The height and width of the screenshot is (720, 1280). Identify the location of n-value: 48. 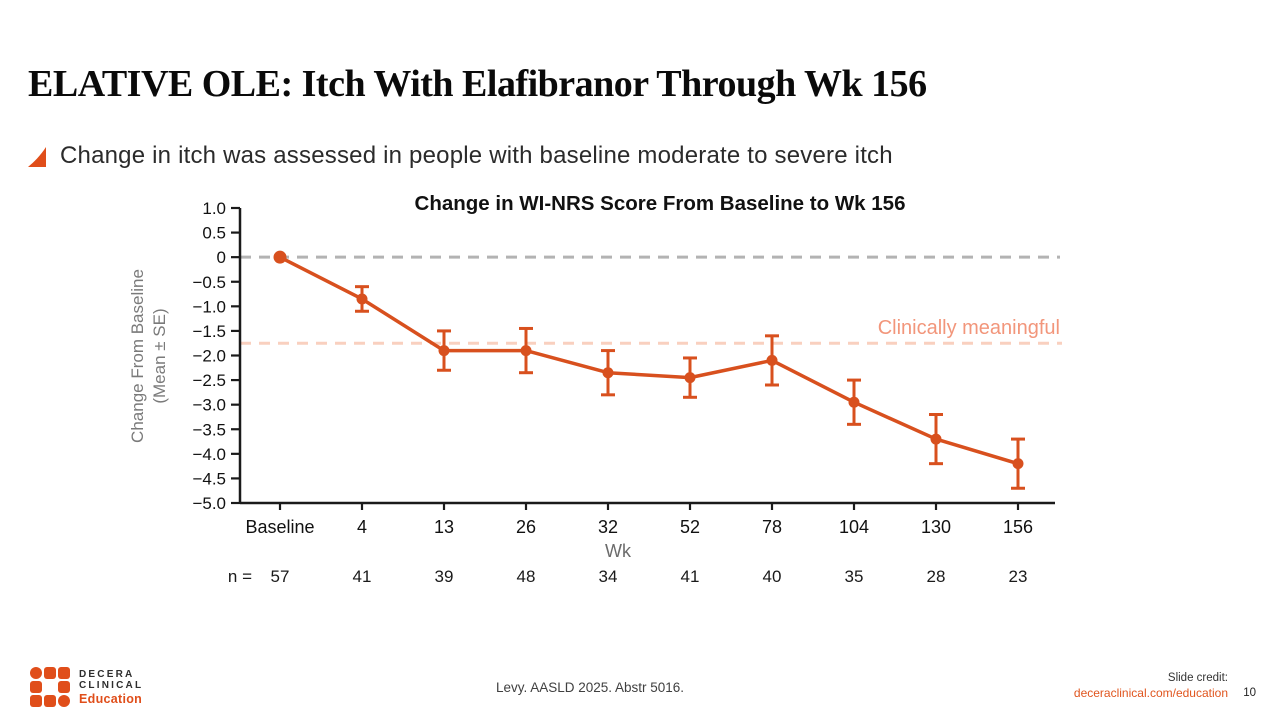
(526, 576).